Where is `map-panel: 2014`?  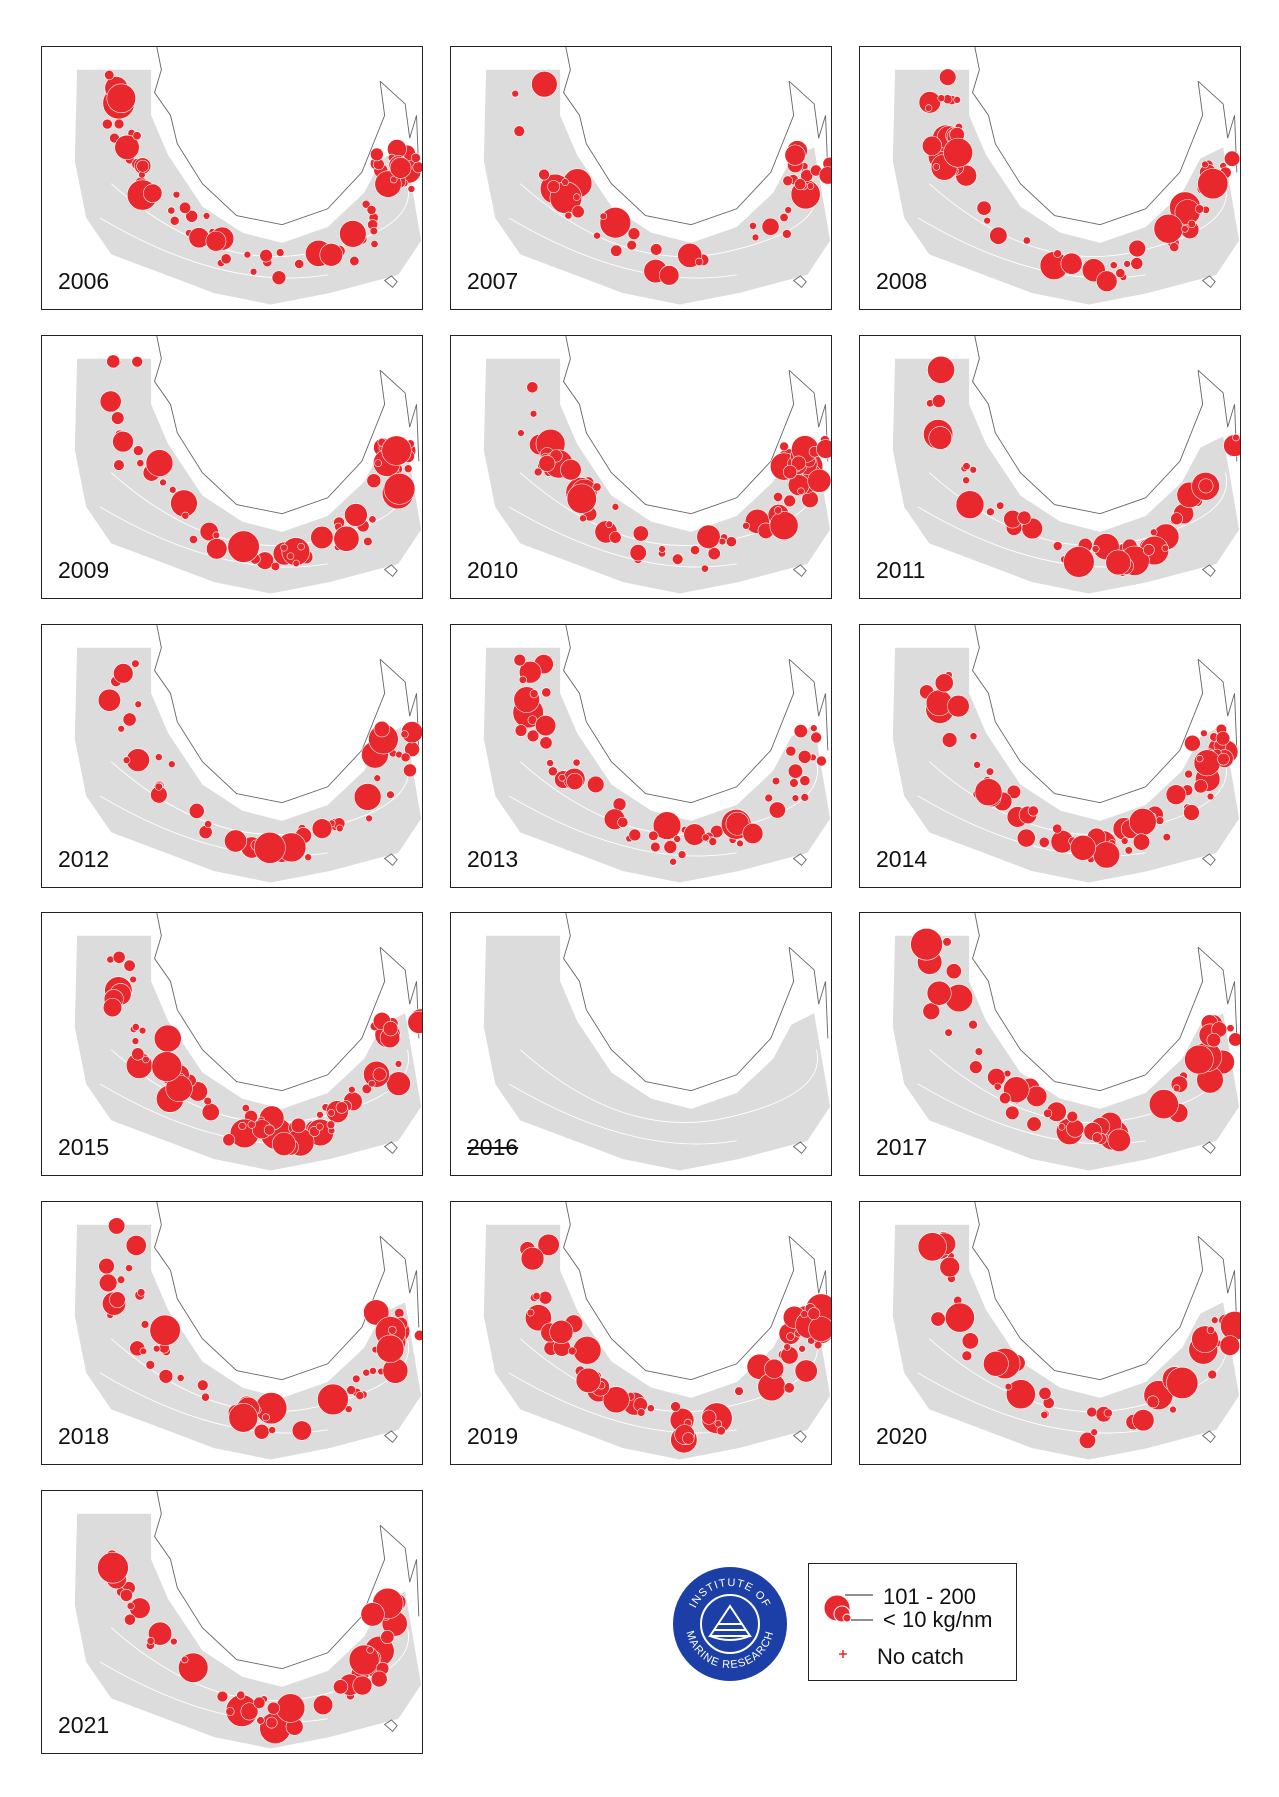 map-panel: 2014 is located at coordinates (1050, 756).